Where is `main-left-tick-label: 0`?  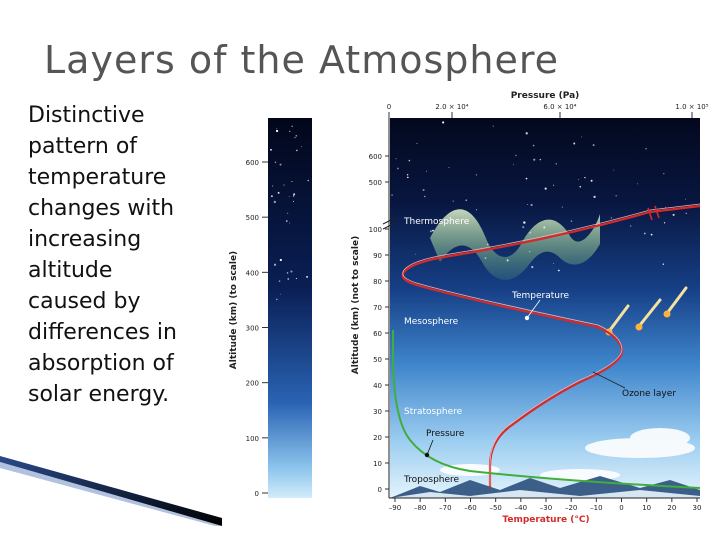 main-left-tick-label: 0 is located at coordinates (380, 490).